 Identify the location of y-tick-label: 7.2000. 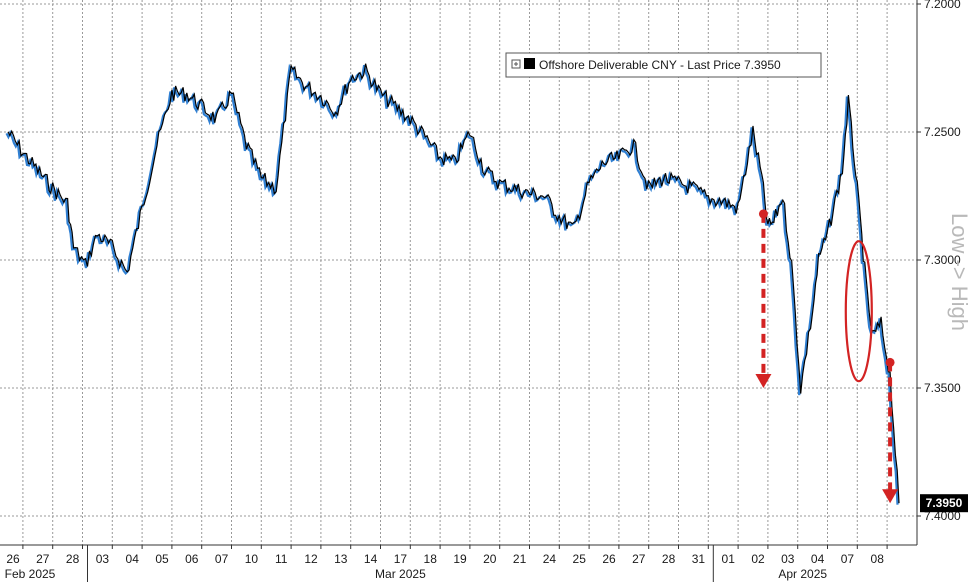
(942, 5).